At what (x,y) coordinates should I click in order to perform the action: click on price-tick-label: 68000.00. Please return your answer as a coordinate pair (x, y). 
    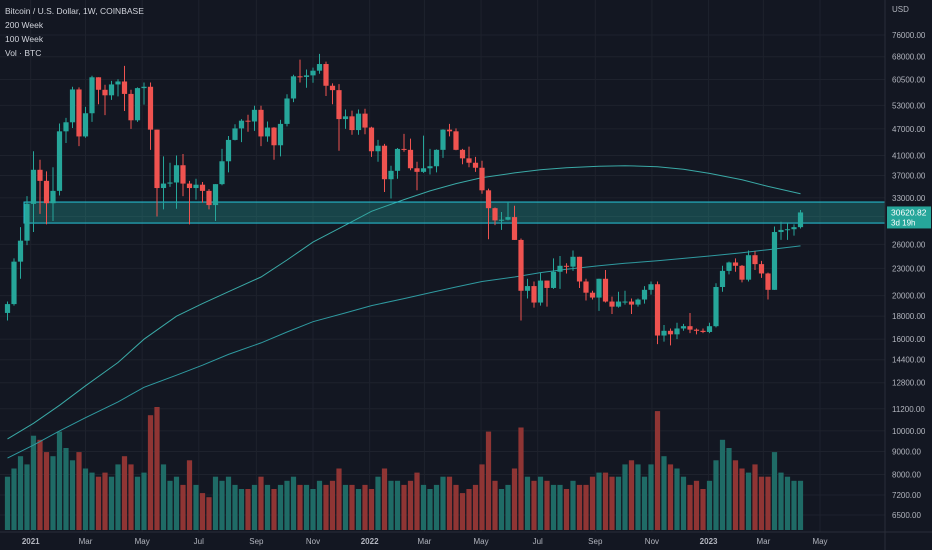
    Looking at the image, I should click on (909, 57).